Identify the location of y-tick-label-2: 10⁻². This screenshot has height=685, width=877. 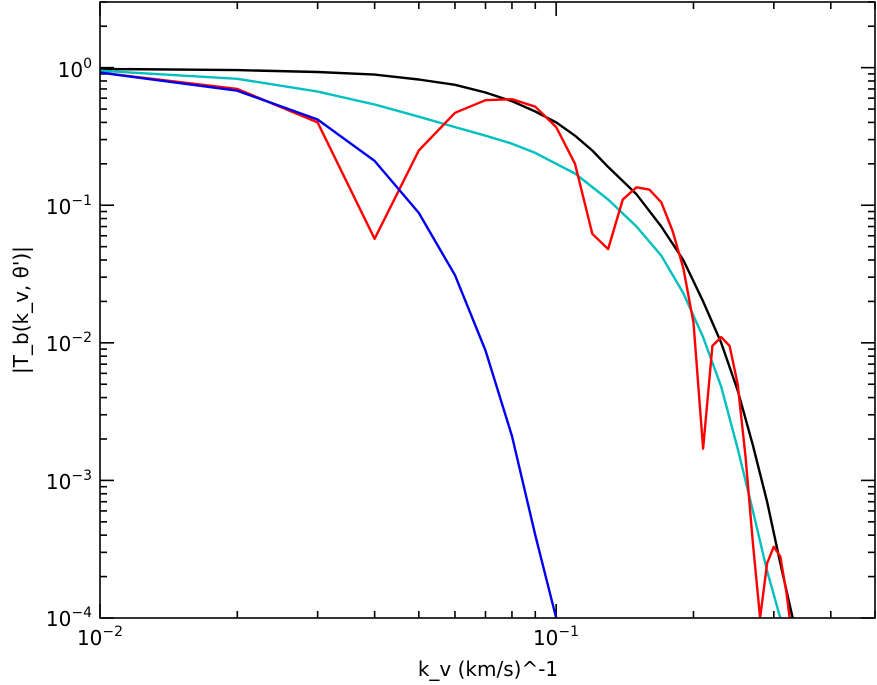
(69, 343).